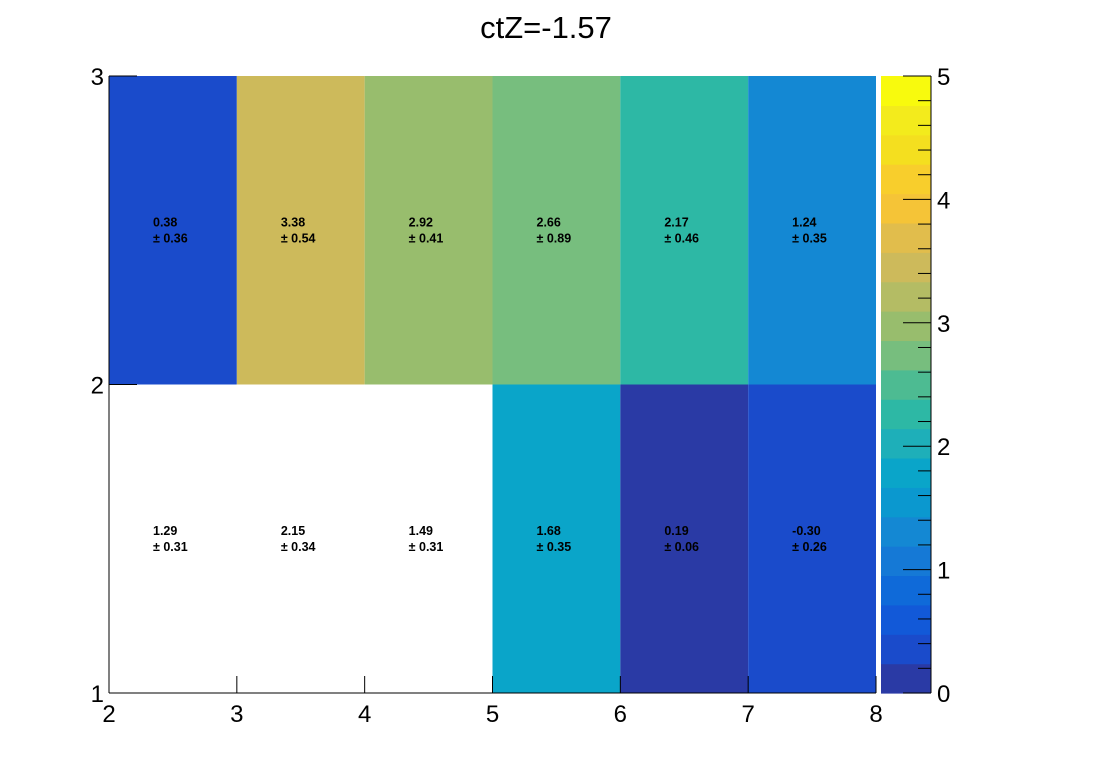  I want to click on cell-value-label: 1.68, so click(549, 531).